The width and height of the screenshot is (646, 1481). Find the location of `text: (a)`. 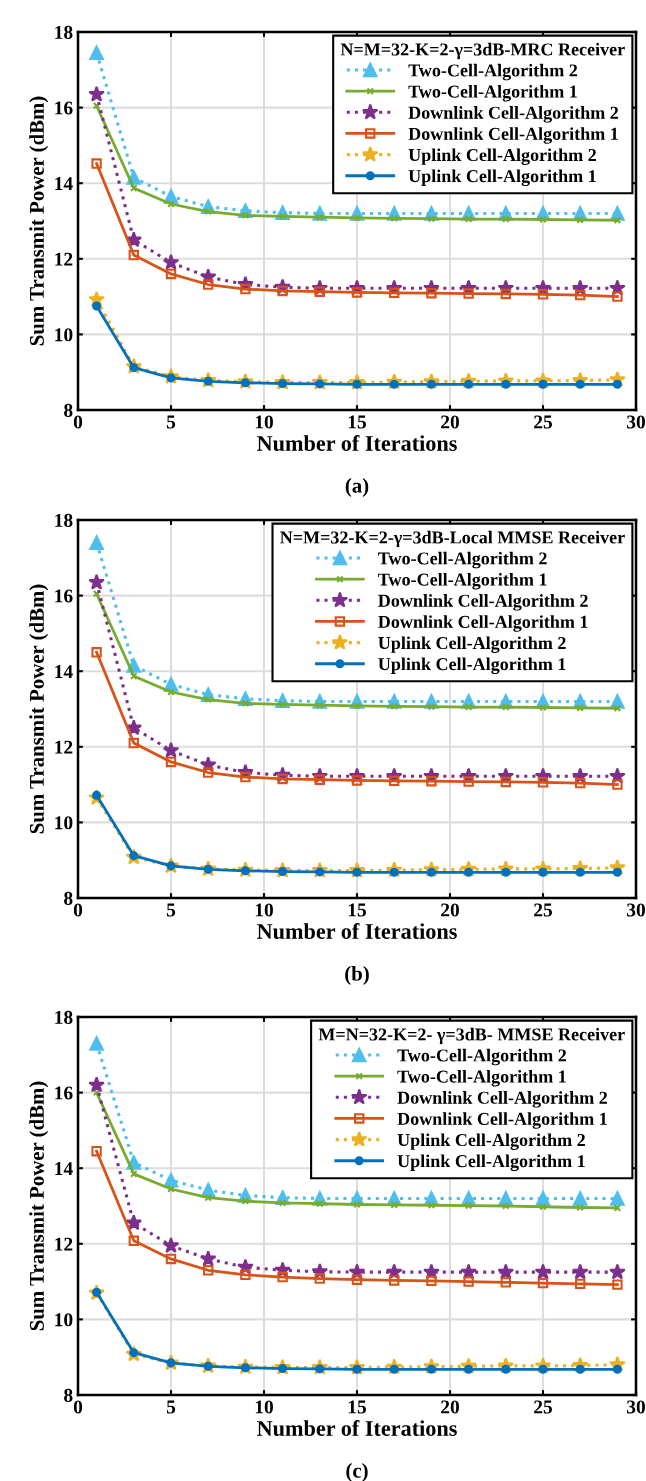

text: (a) is located at coordinates (357, 487).